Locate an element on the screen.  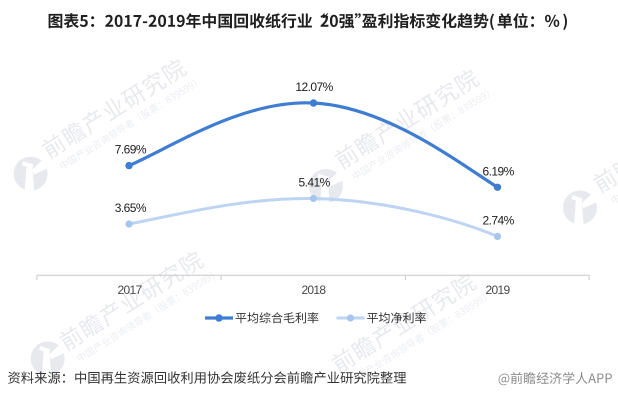
svg-text: 6.19% is located at coordinates (498, 171).